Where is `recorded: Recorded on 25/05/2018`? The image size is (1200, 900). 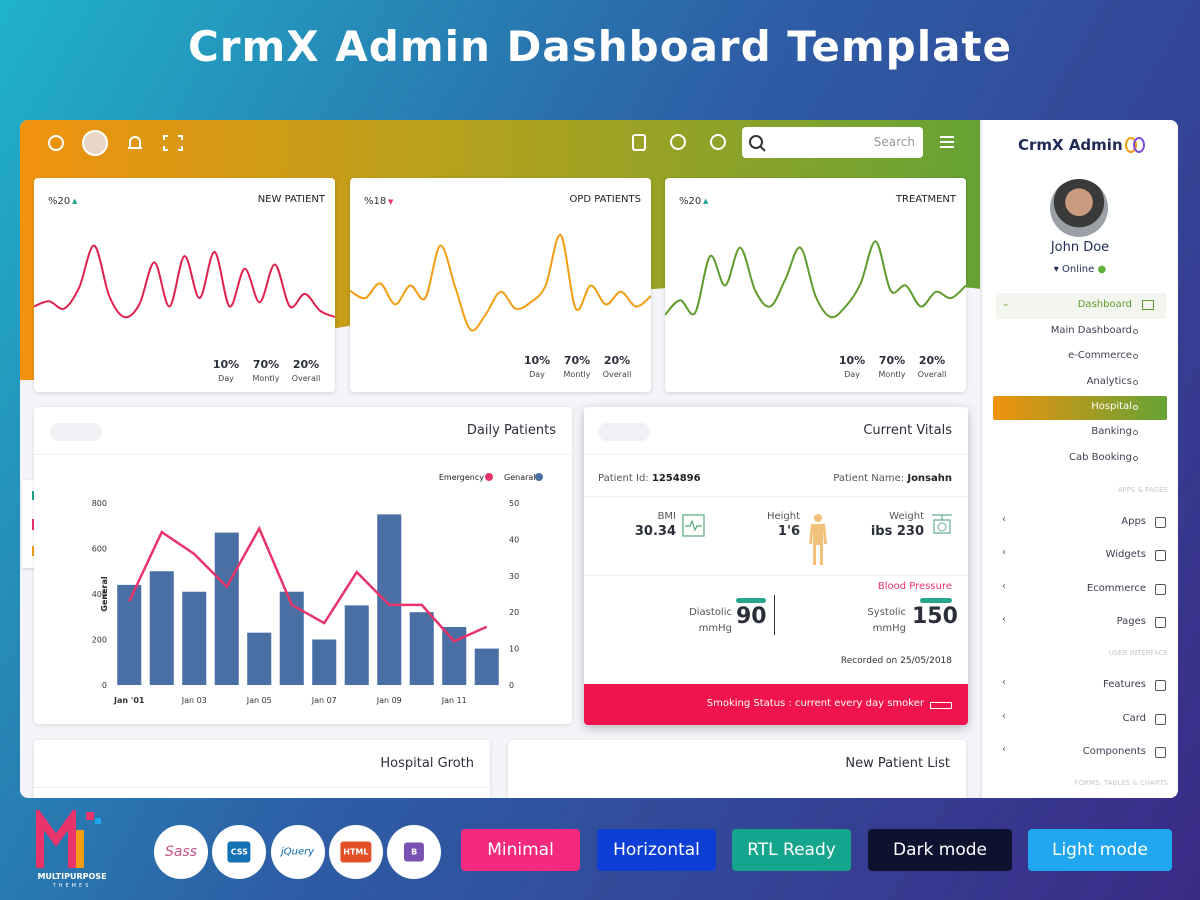 recorded: Recorded on 25/05/2018 is located at coordinates (896, 661).